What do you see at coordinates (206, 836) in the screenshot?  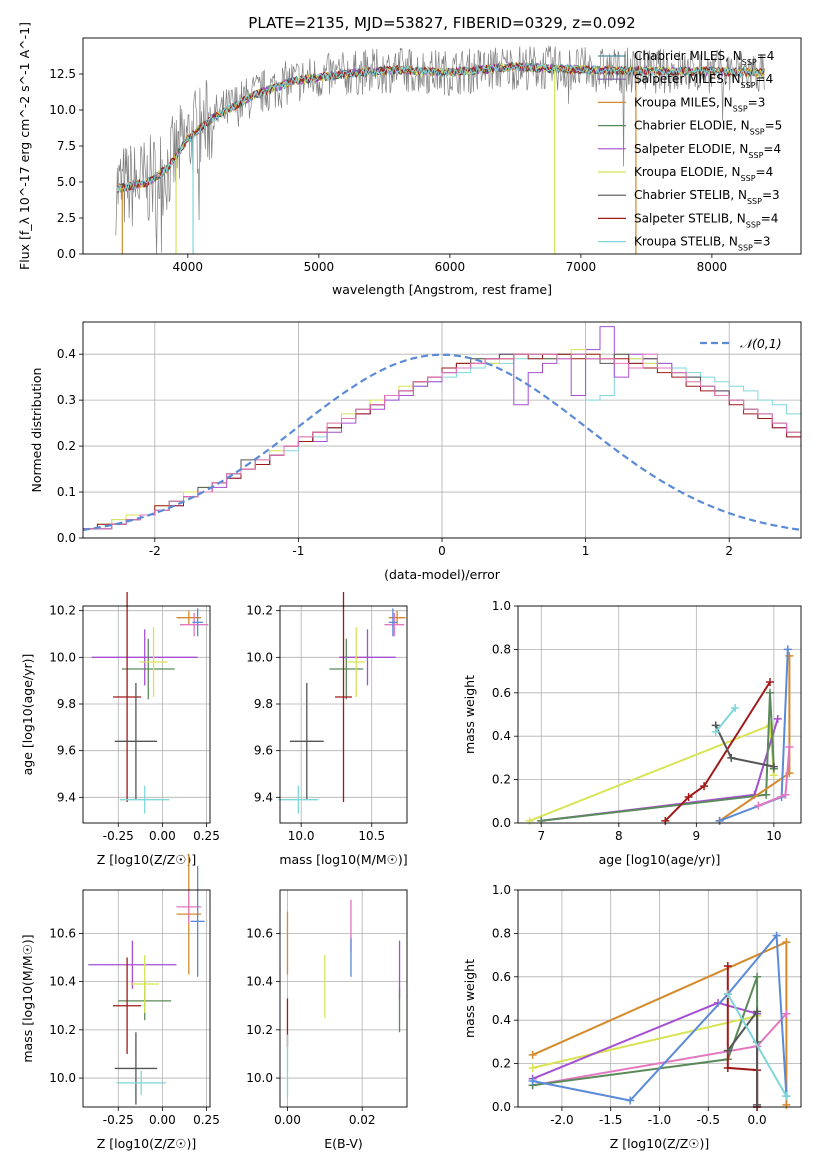 I see `x-tick-label: 0.25` at bounding box center [206, 836].